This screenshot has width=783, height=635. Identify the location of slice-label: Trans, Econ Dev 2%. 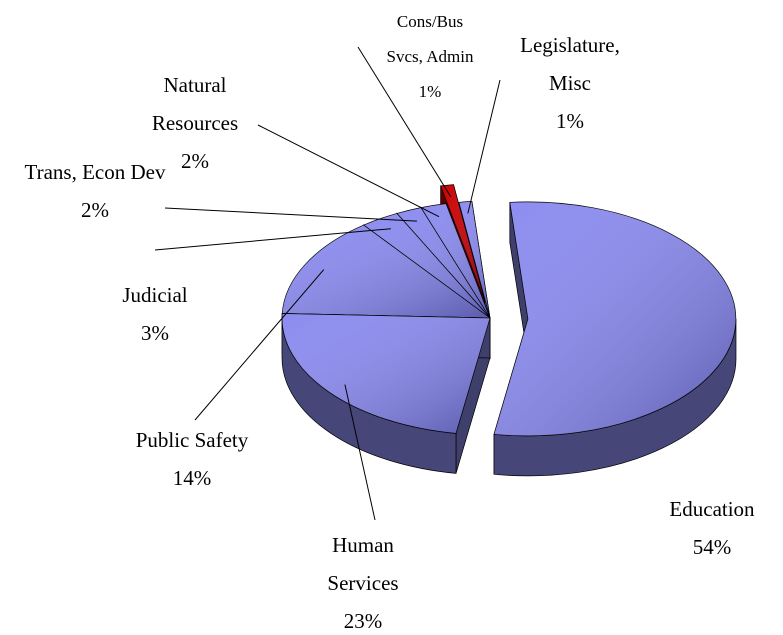
(95, 191).